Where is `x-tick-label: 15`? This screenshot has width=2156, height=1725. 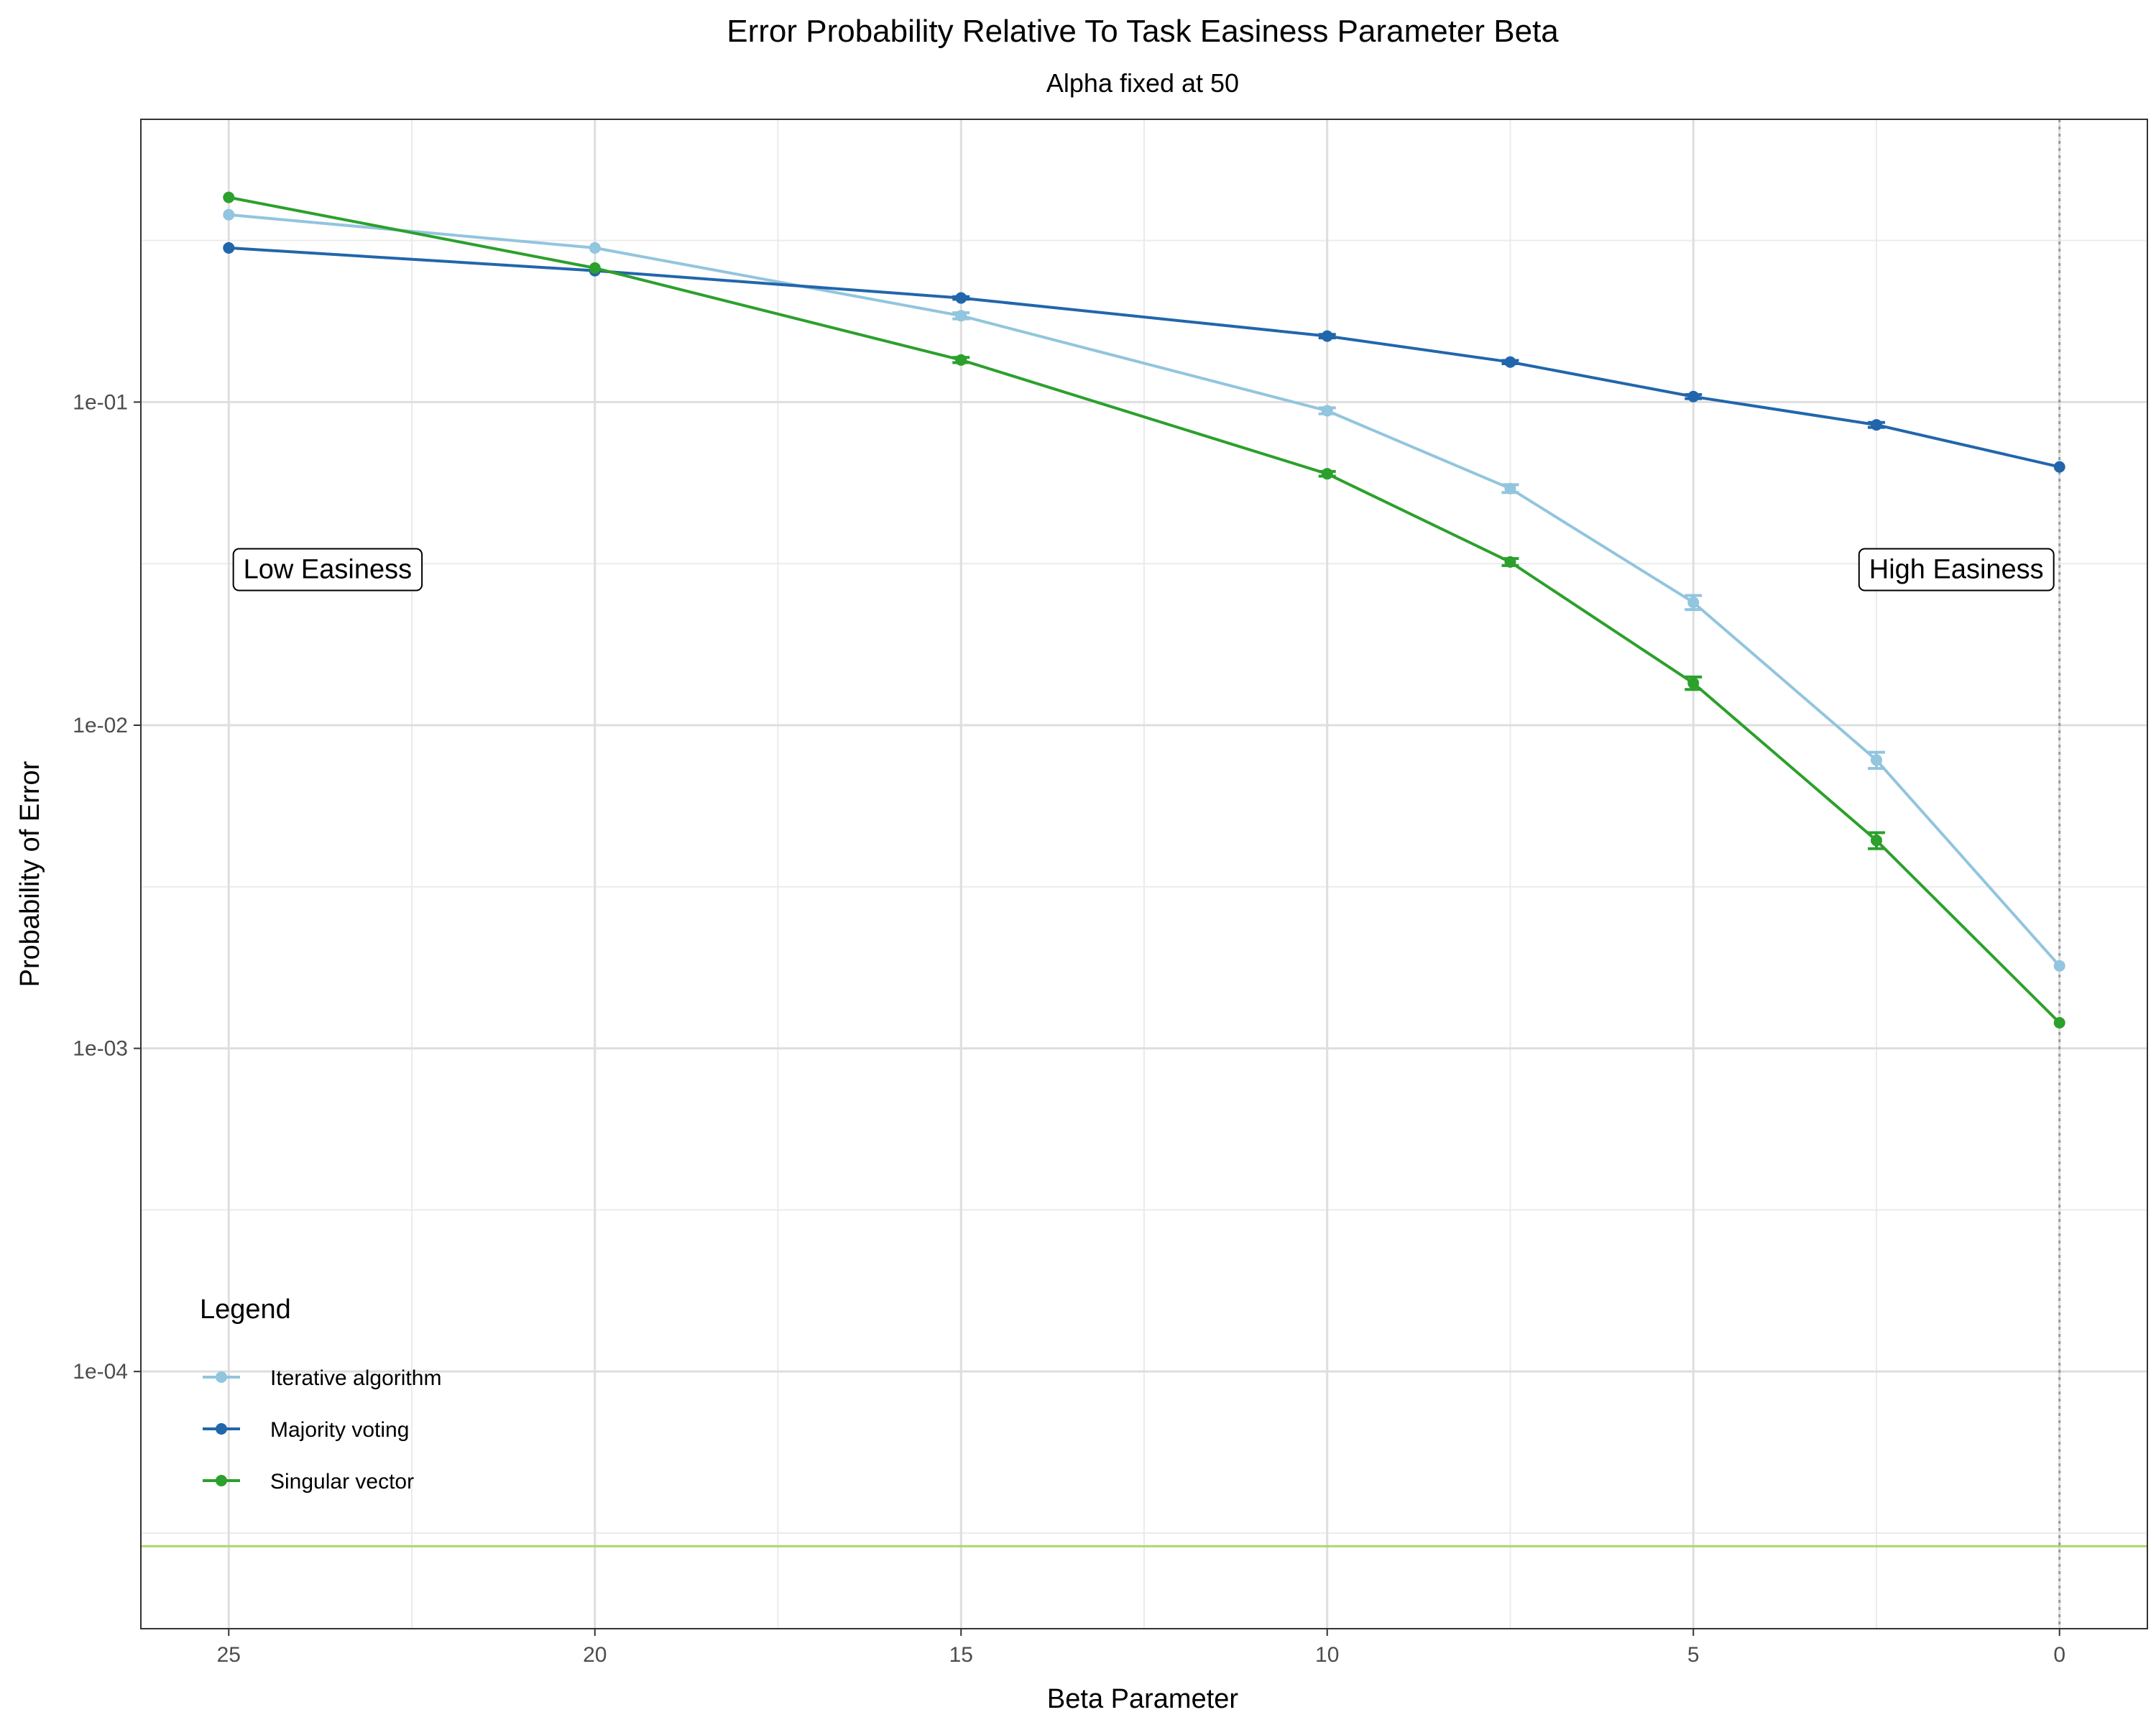 x-tick-label: 15 is located at coordinates (961, 1655).